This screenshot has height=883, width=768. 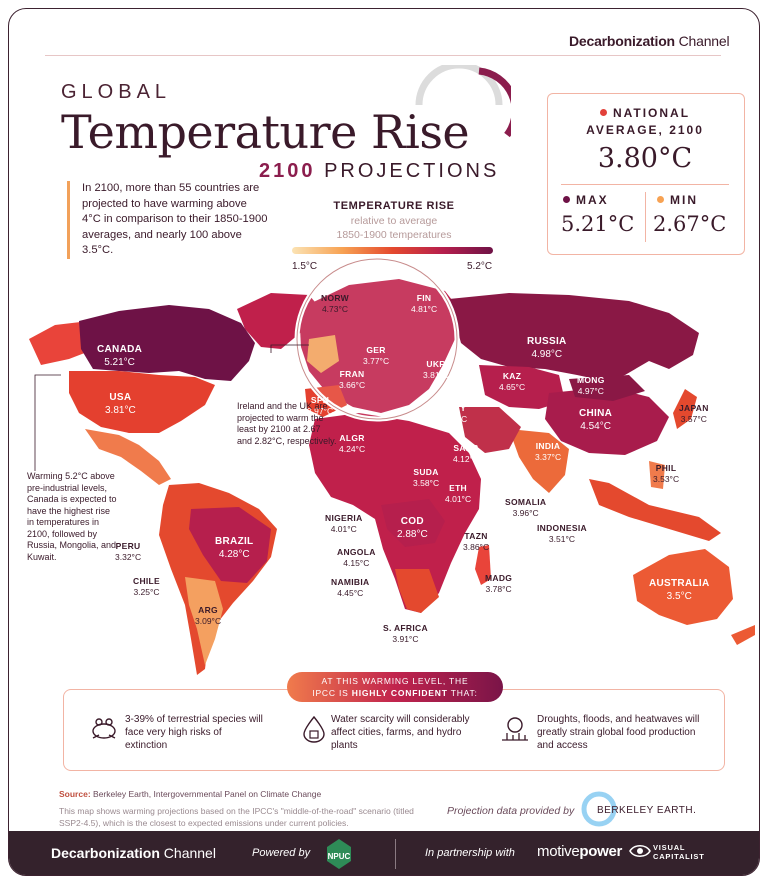 I want to click on min-label: MIN, so click(x=677, y=200).